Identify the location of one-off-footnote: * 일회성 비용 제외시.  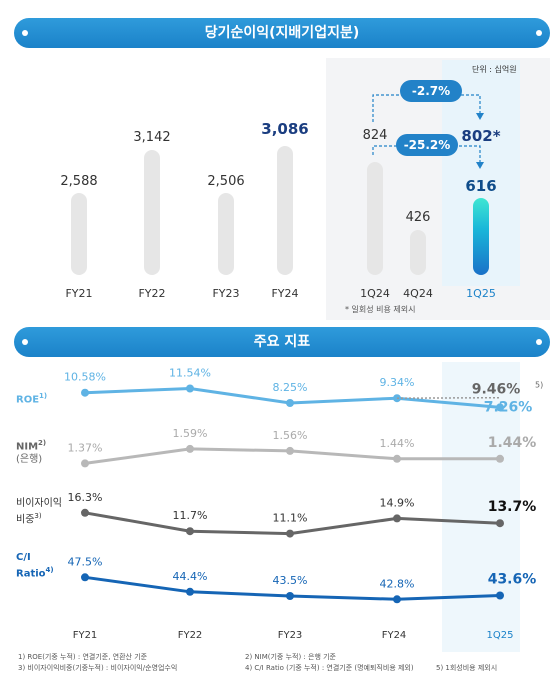
(380, 309).